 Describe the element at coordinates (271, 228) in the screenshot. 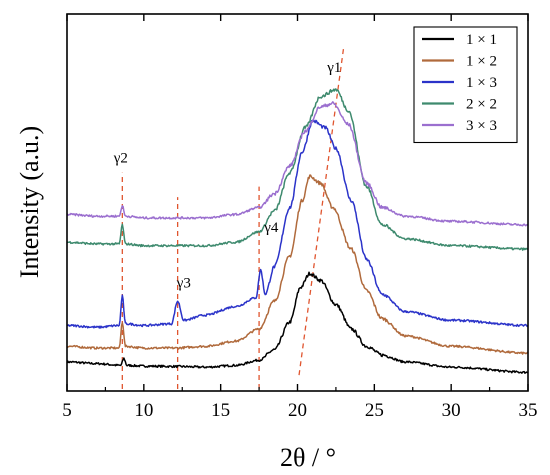

I see `peak-label: γ4` at that location.